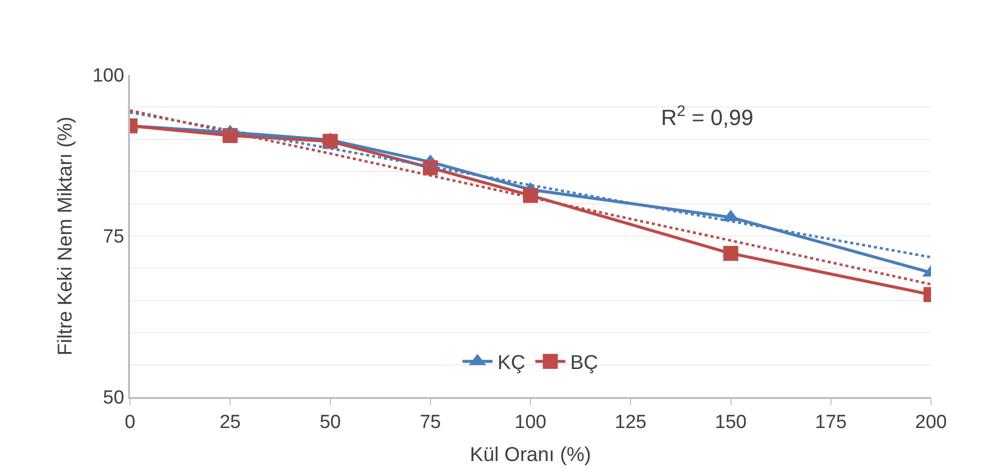 This screenshot has width=991, height=474. Describe the element at coordinates (65, 236) in the screenshot. I see `y-axis-title: Filtre Keki Nem Miktarı (%)` at that location.